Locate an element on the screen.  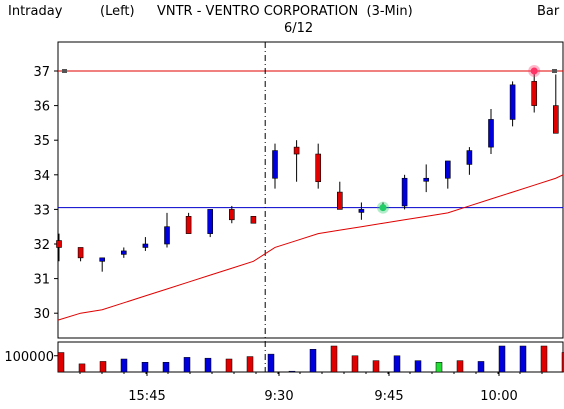
x-tick-label: 15:45 is located at coordinates (146, 396).